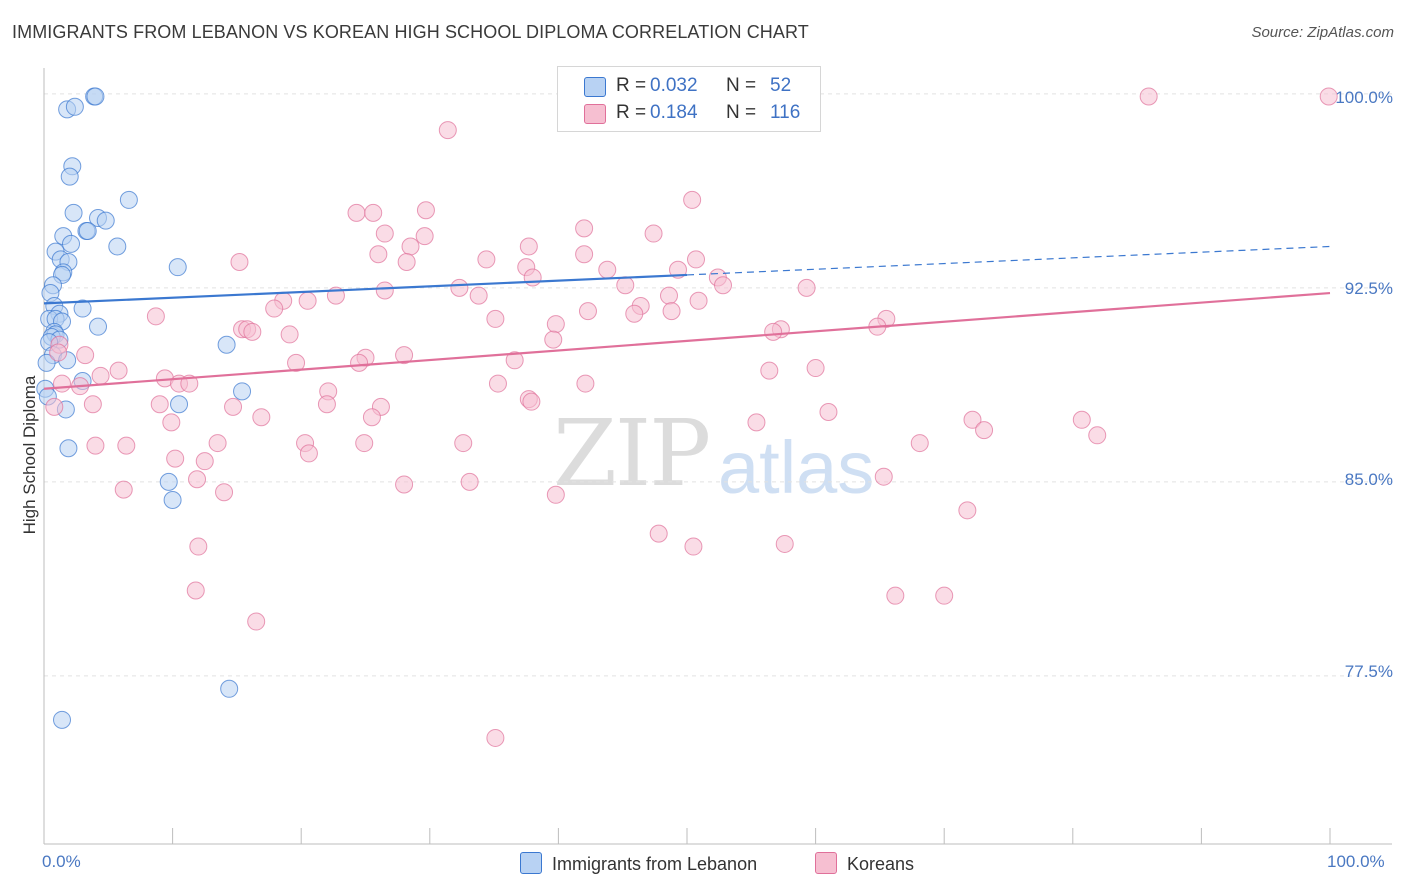 The width and height of the screenshot is (1406, 892). What do you see at coordinates (796, 467) in the screenshot?
I see `watermark-atlas: atlas` at bounding box center [796, 467].